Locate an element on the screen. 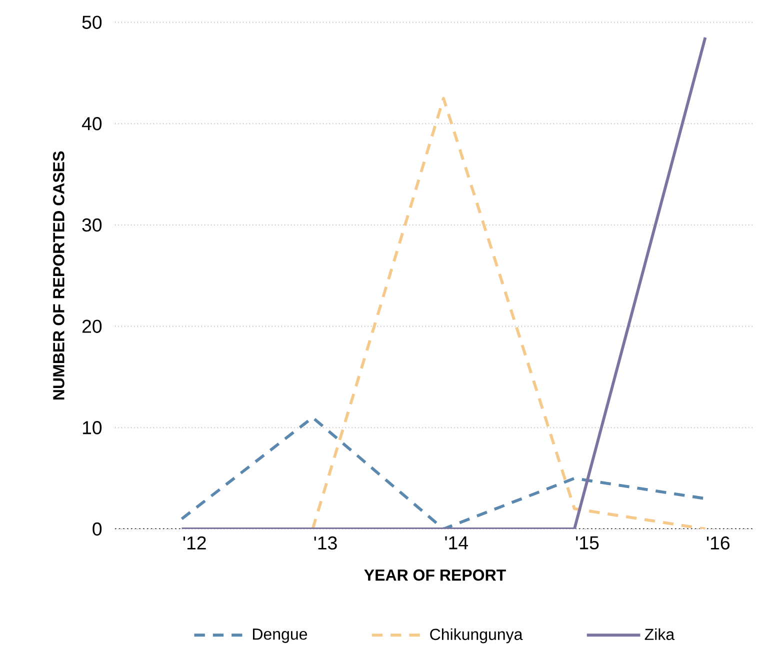  x-tick-label: '13 is located at coordinates (325, 543).